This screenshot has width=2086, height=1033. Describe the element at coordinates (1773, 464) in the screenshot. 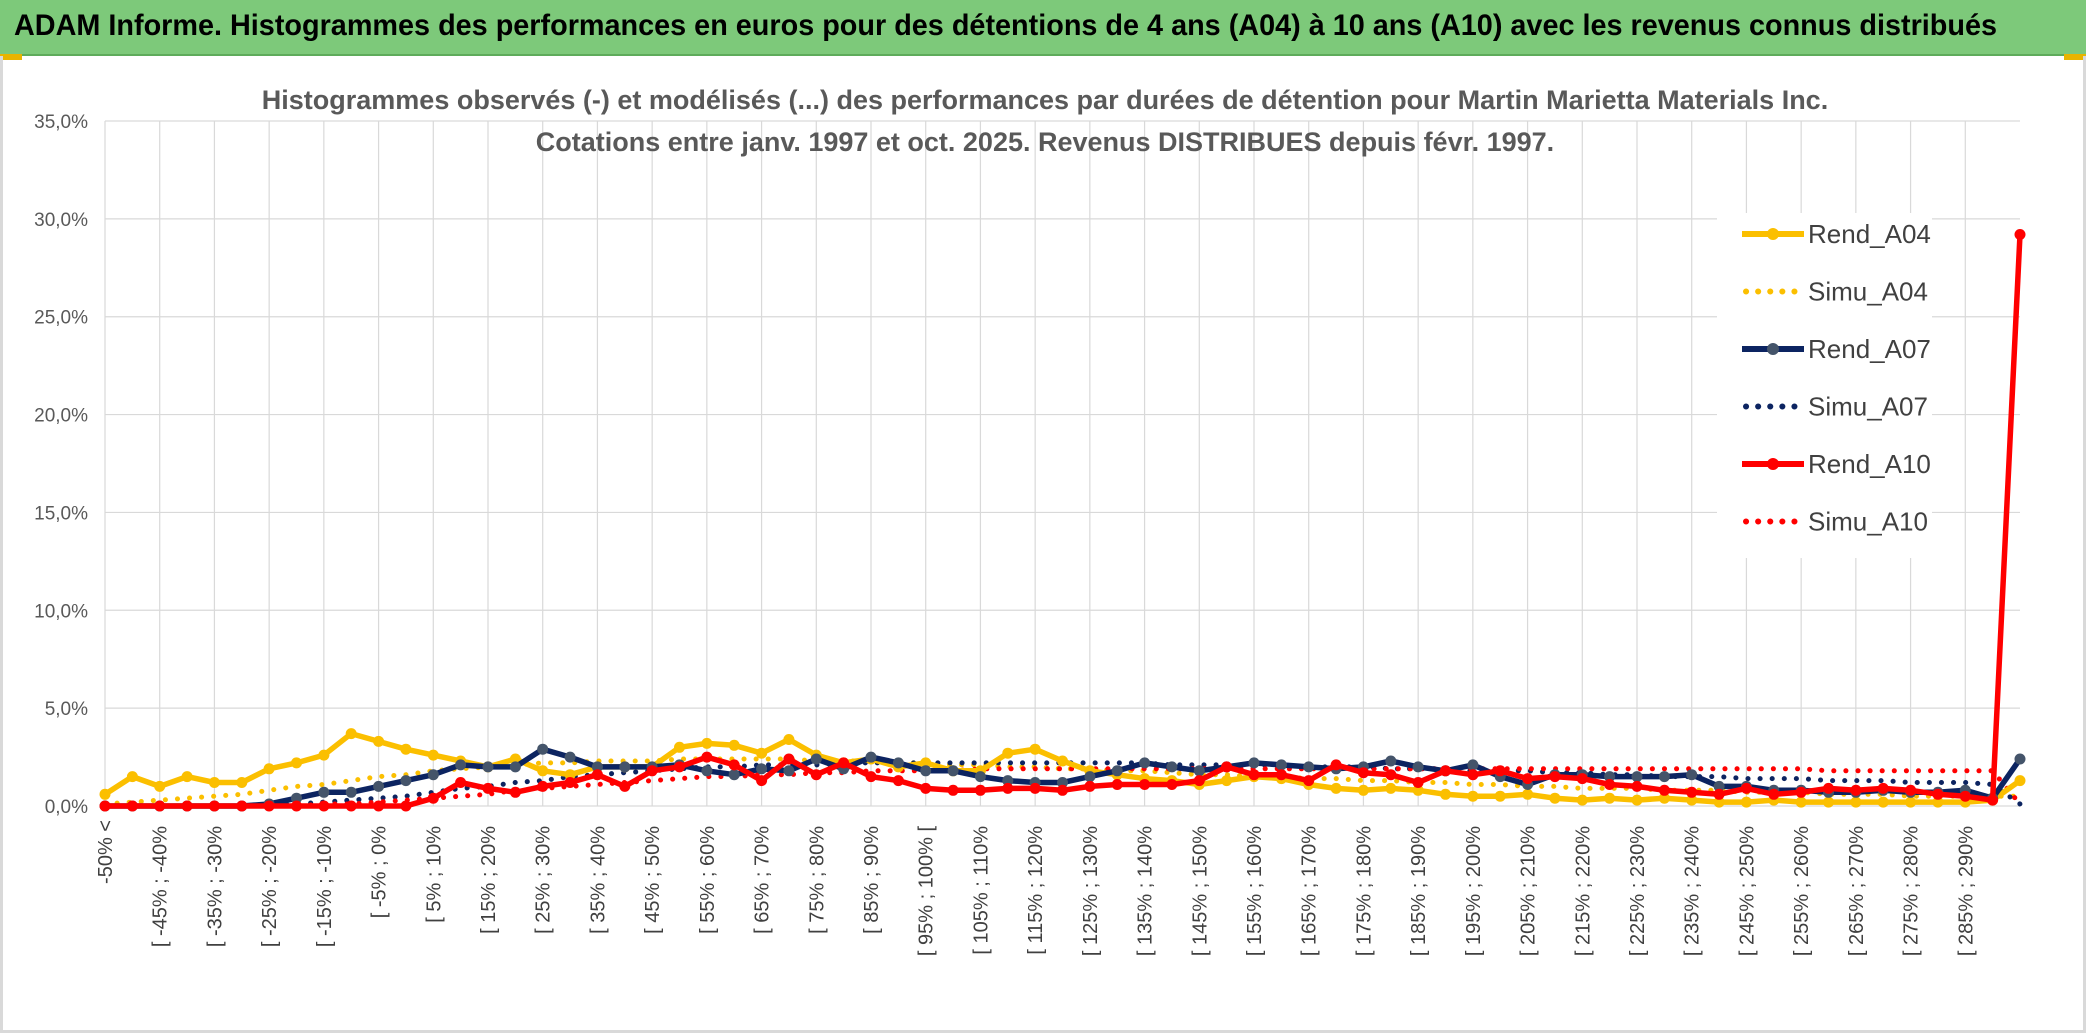

I see `legend-marker` at that location.